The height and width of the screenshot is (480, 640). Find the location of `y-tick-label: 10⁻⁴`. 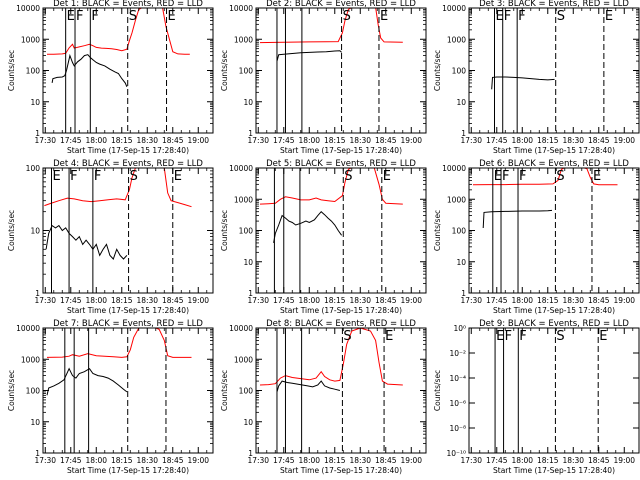

y-tick-label: 10⁻⁴ is located at coordinates (457, 378).